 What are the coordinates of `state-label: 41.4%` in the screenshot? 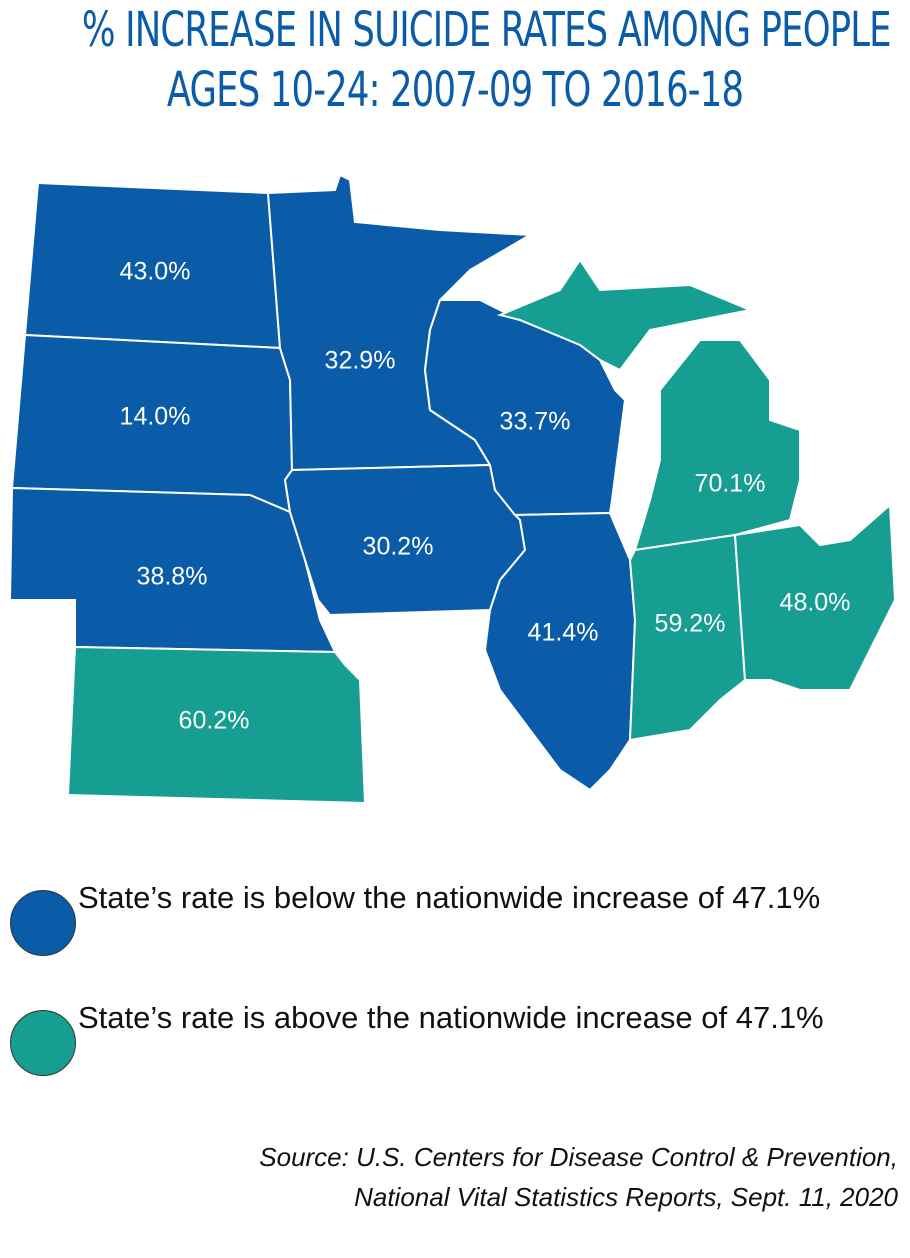 It's located at (563, 633).